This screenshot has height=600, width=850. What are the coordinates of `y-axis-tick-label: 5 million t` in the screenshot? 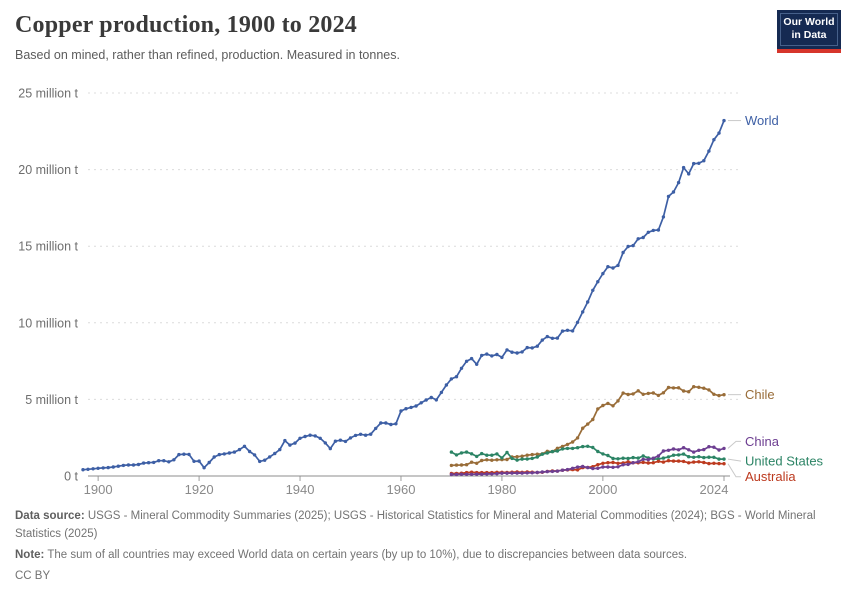 It's located at (51, 400).